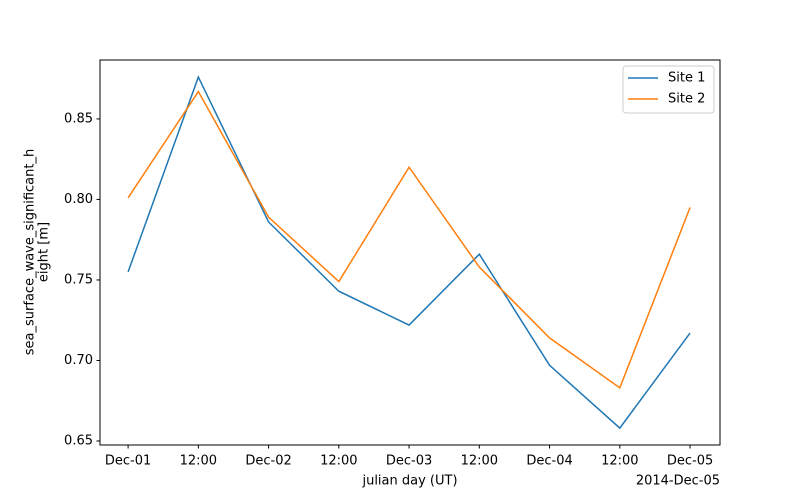 The image size is (800, 500). What do you see at coordinates (78, 279) in the screenshot?
I see `y-tick-label: 0.75` at bounding box center [78, 279].